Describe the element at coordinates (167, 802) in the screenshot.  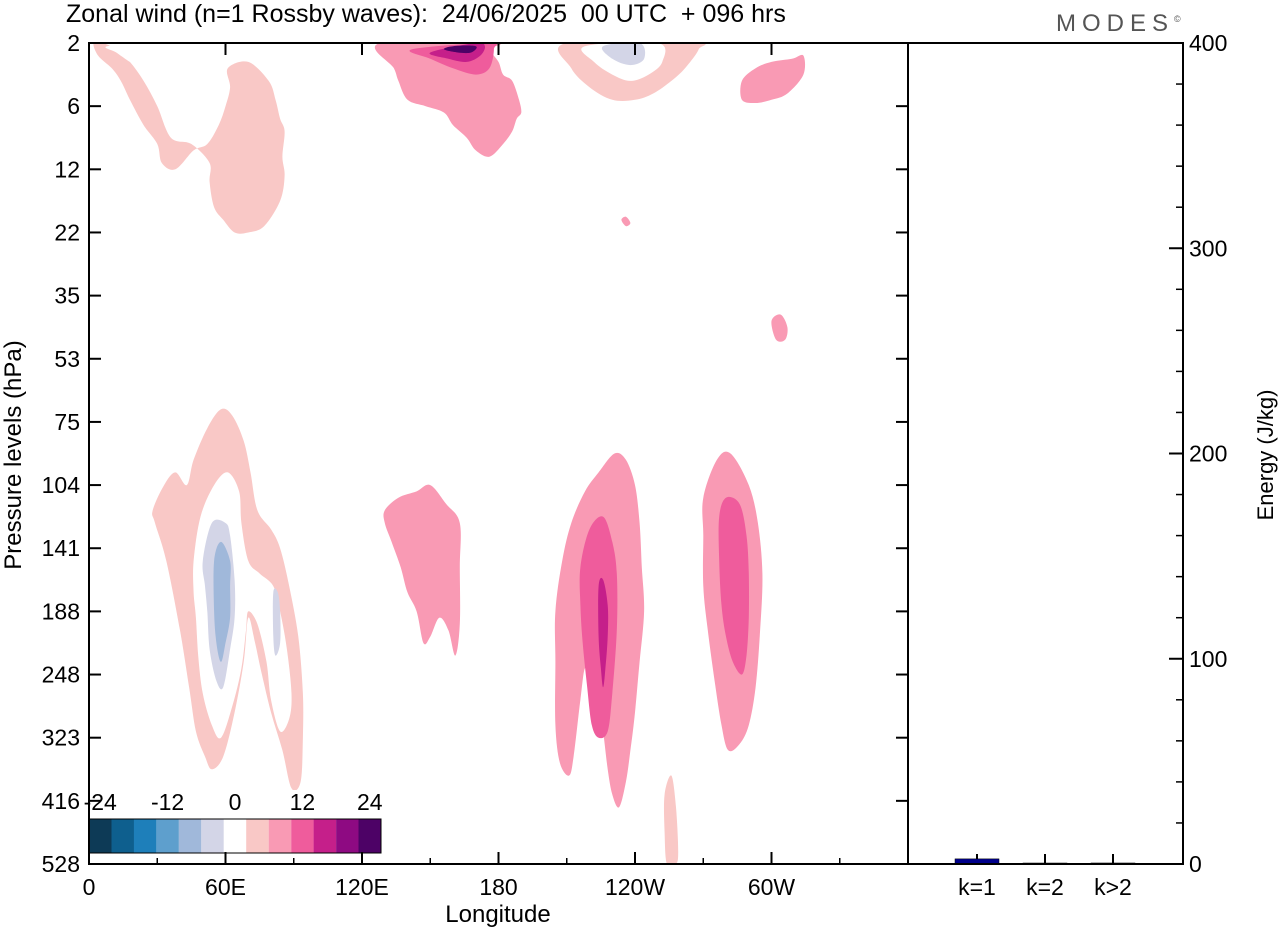
I see `colorbar-label: -12` at that location.